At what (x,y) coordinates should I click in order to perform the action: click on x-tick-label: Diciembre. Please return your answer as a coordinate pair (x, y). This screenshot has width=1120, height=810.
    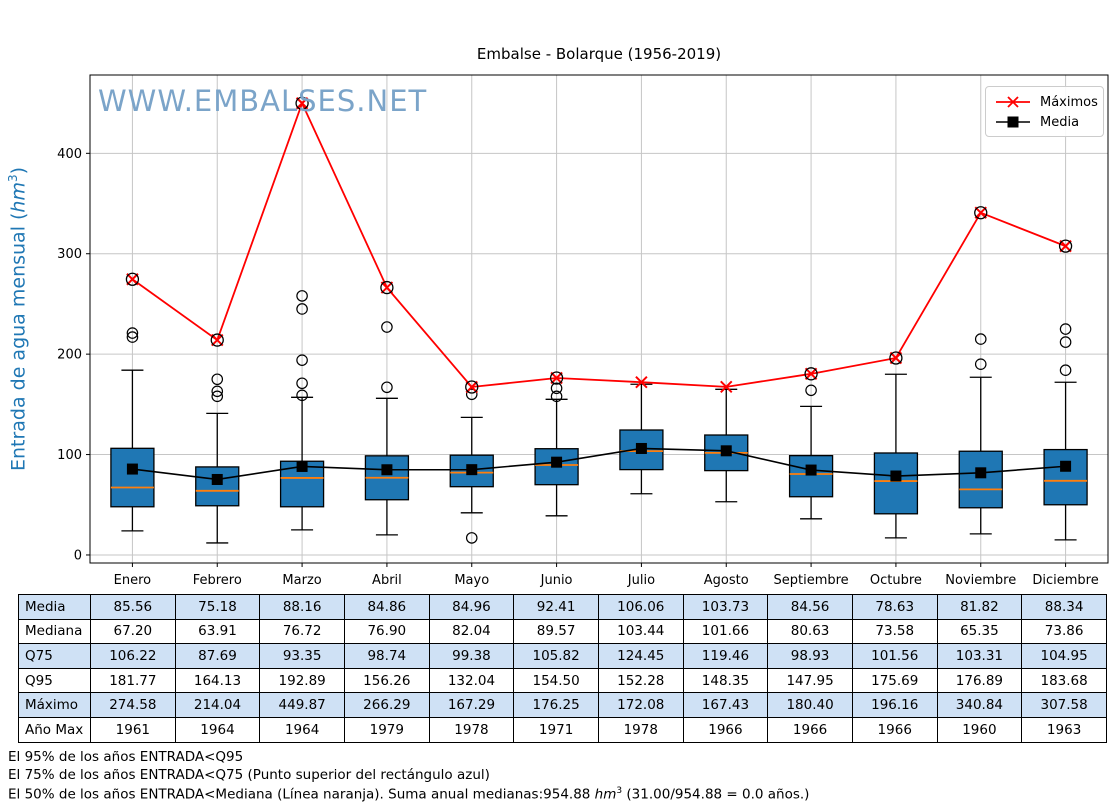
    Looking at the image, I should click on (1065, 580).